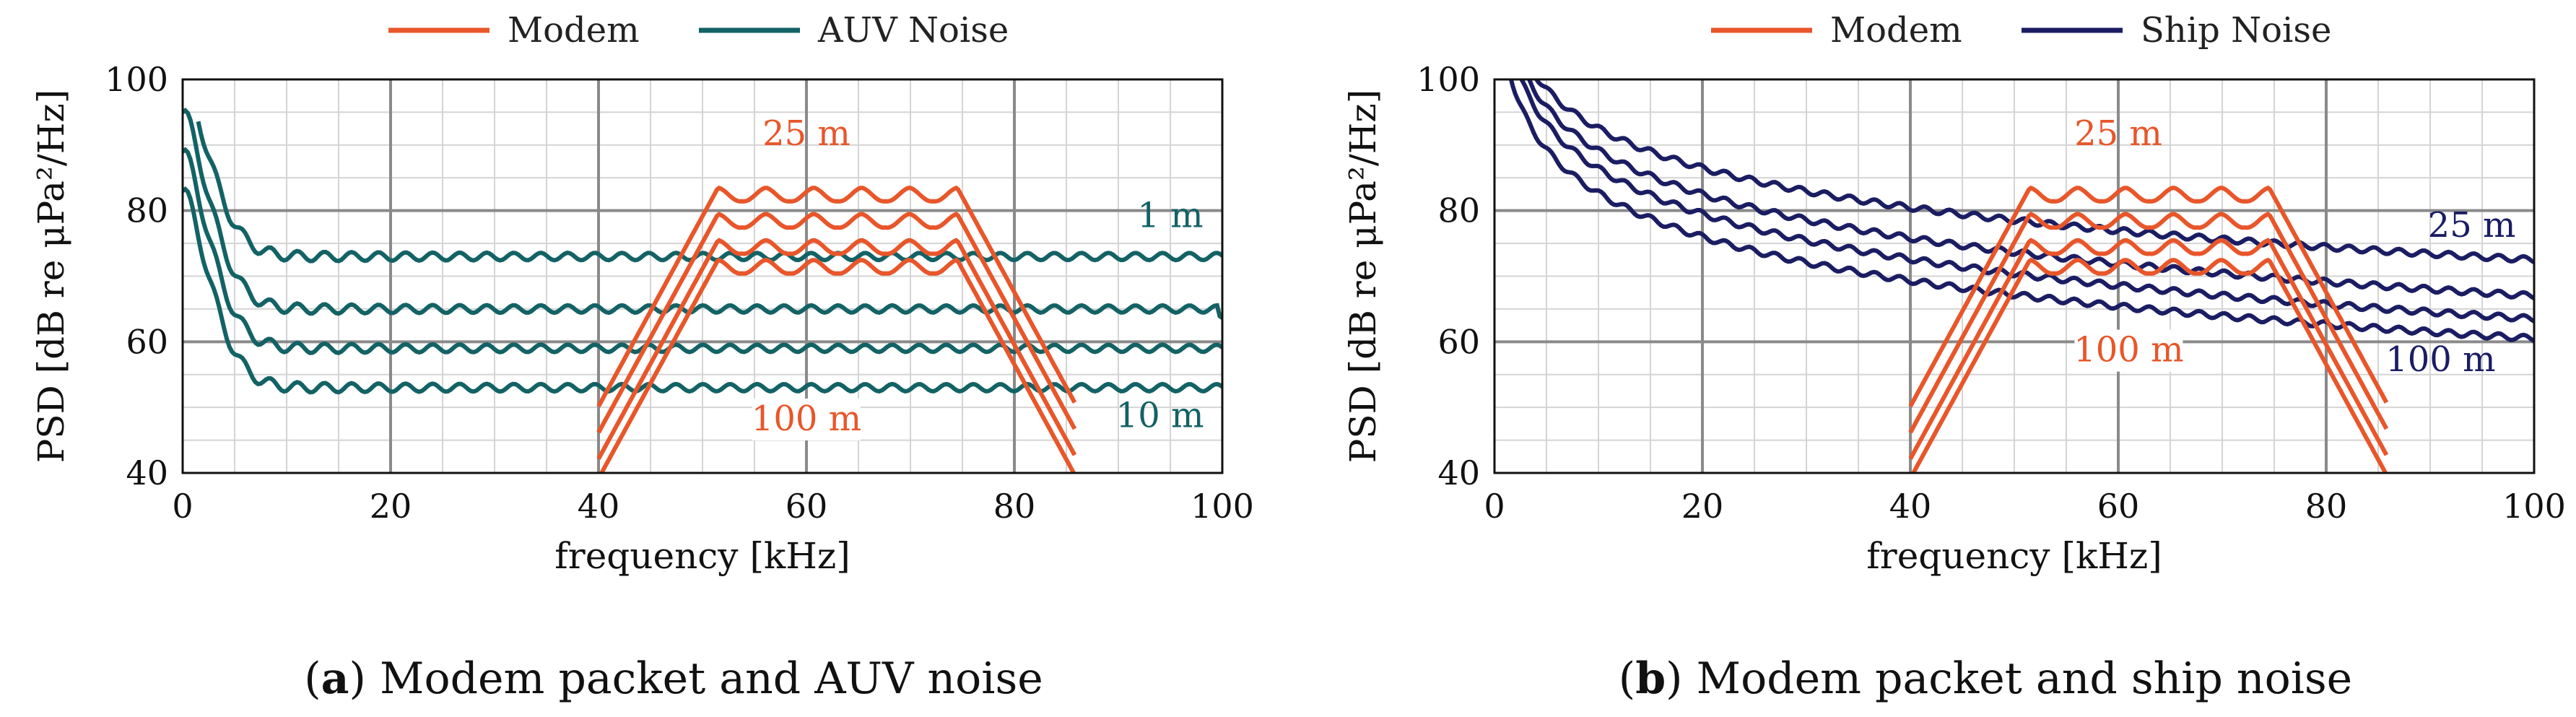  Describe the element at coordinates (1170, 215) in the screenshot. I see `annotation-label: 1 m` at that location.